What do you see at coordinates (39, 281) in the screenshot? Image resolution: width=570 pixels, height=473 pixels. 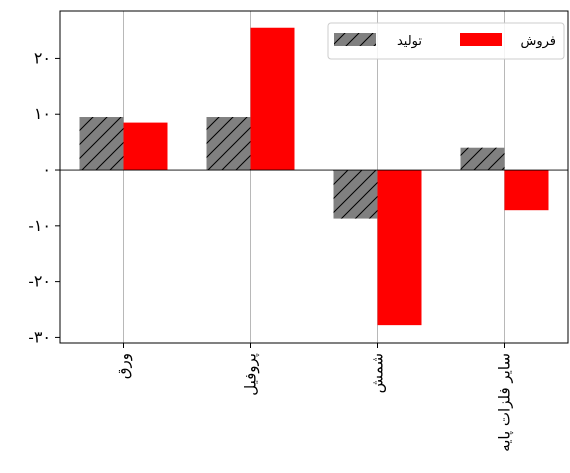 I see `y-tick-label: -۲۰` at bounding box center [39, 281].